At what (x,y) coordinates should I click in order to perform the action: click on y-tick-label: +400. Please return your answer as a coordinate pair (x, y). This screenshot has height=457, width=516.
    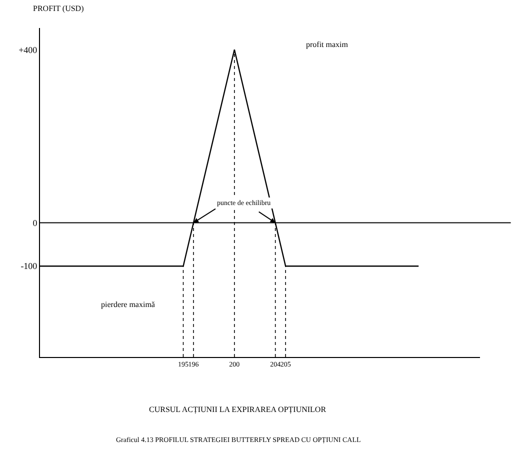
    Looking at the image, I should click on (28, 49).